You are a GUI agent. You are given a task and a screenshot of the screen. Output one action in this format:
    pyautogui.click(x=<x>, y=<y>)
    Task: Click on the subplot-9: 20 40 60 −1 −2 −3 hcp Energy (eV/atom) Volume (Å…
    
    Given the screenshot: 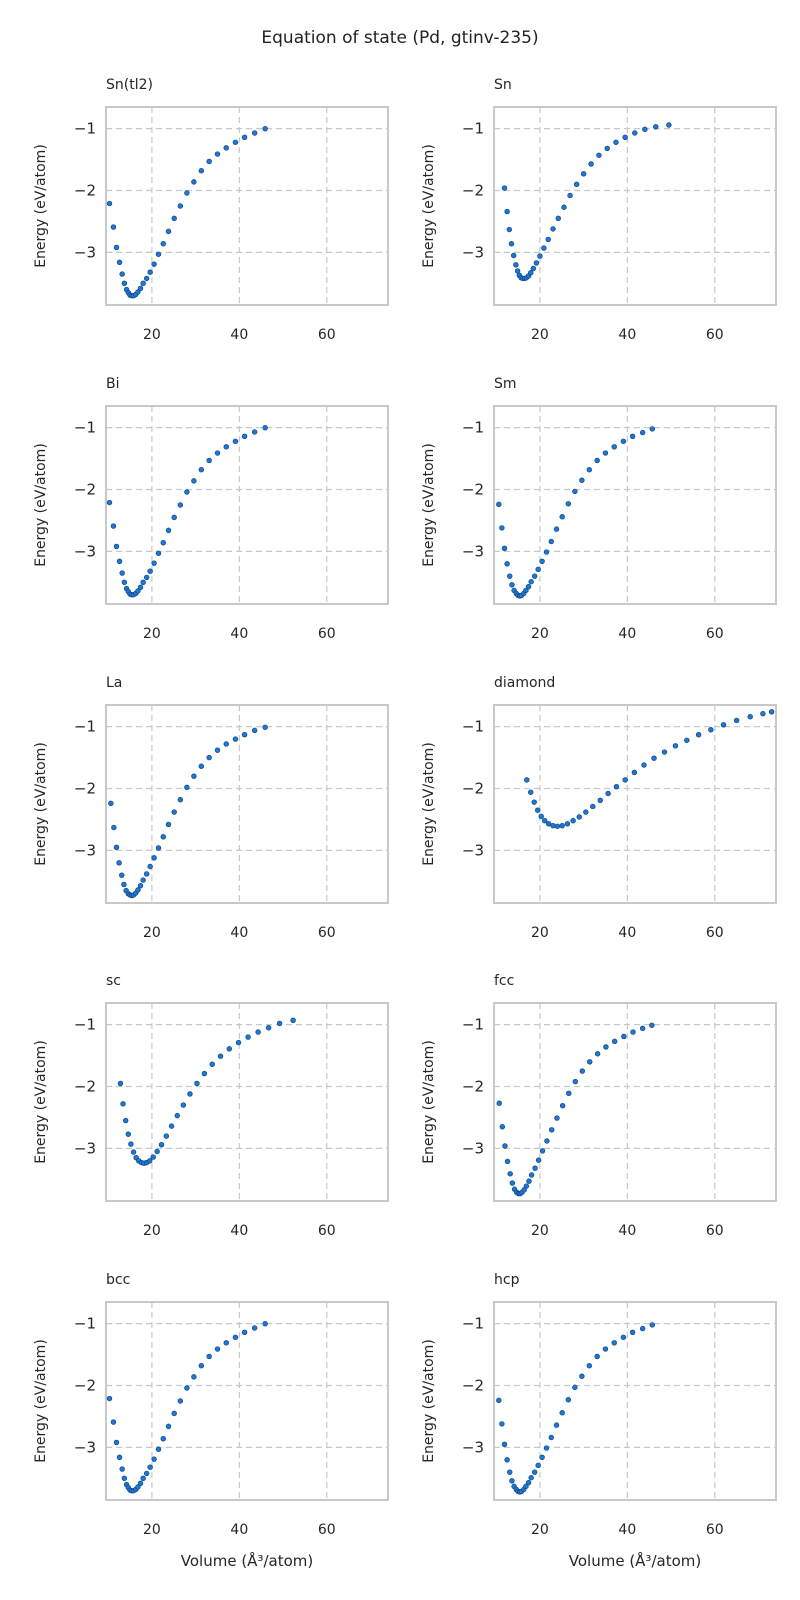 What is the action you would take?
    pyautogui.click(x=599, y=1421)
    